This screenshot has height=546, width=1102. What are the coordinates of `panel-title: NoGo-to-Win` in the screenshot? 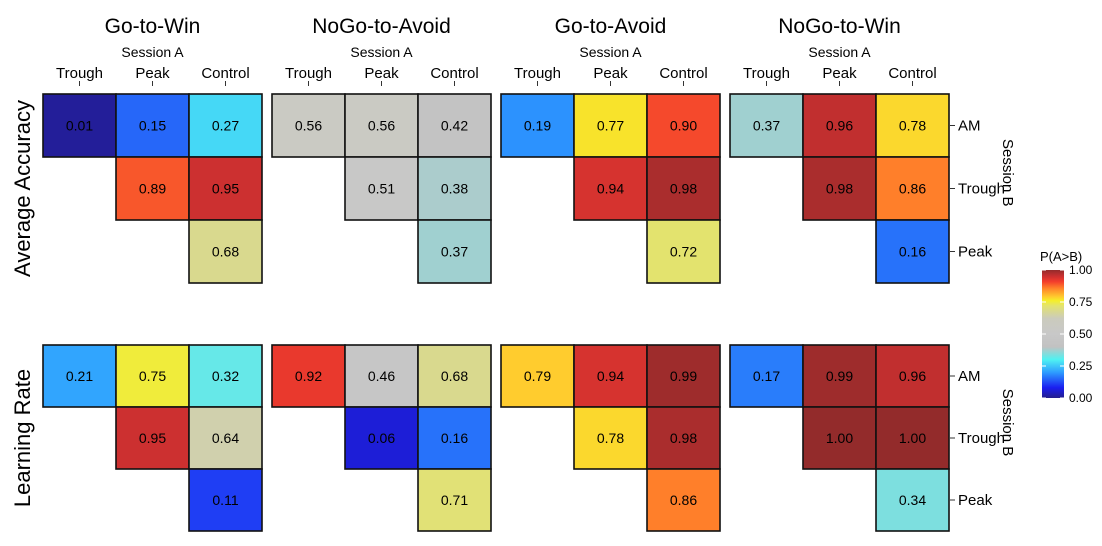 It's located at (839, 26).